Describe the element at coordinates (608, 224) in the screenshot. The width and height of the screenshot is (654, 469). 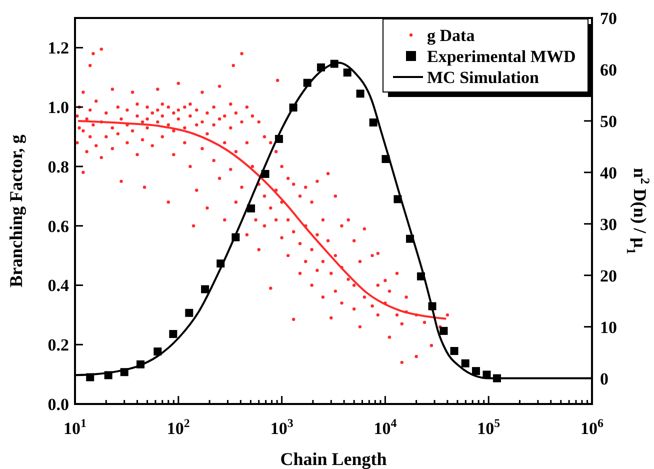
I see `y2-tick-label: 30` at that location.